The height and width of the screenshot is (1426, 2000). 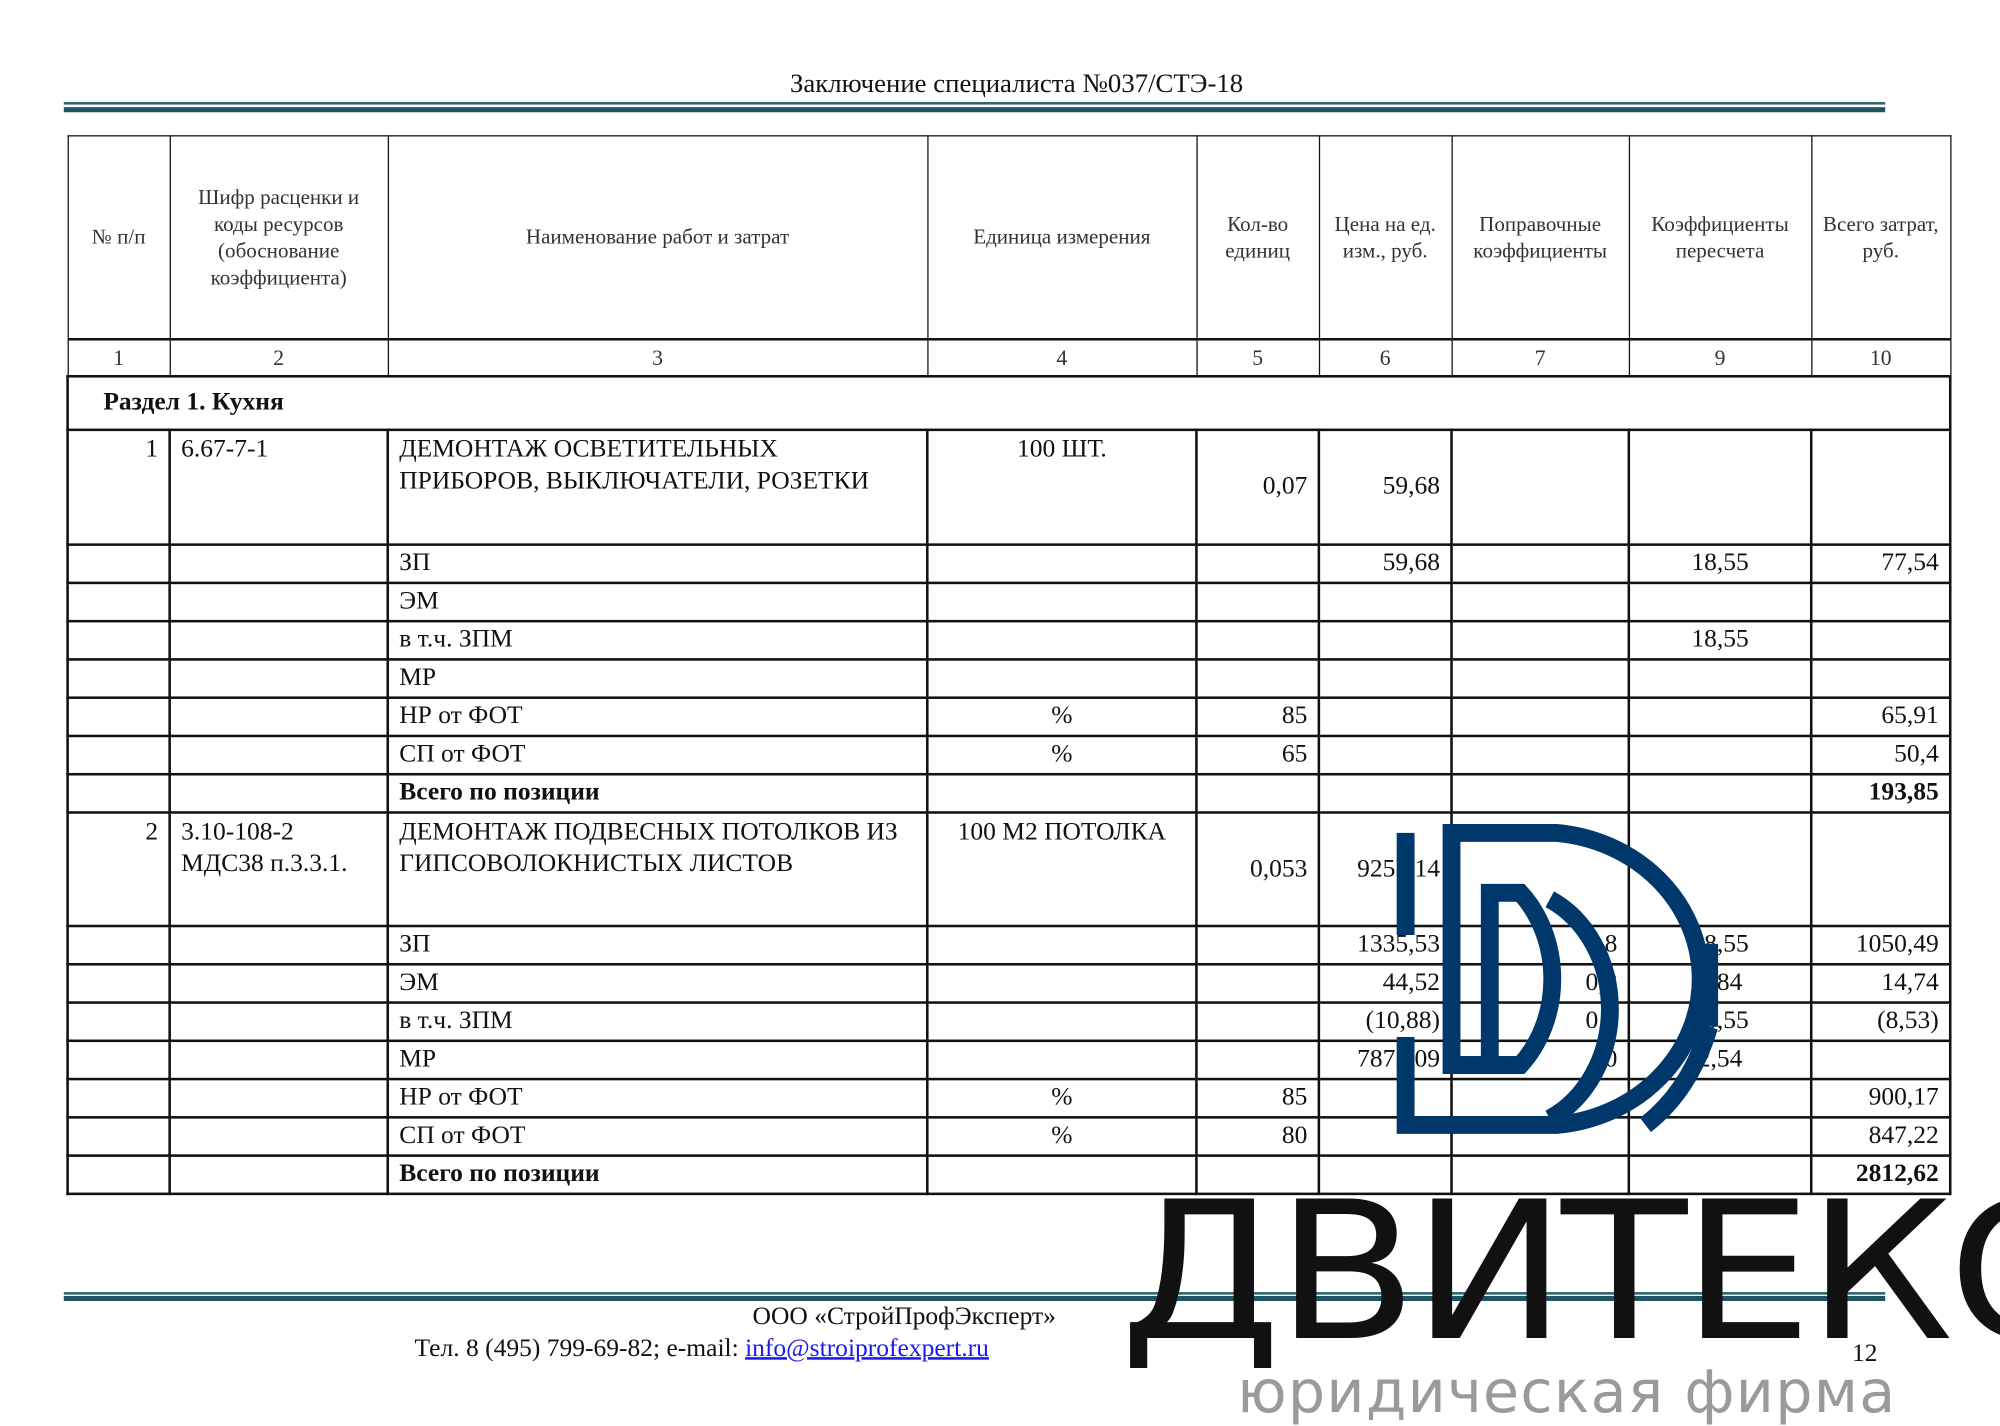 I want to click on column-number: 2, so click(x=279, y=357).